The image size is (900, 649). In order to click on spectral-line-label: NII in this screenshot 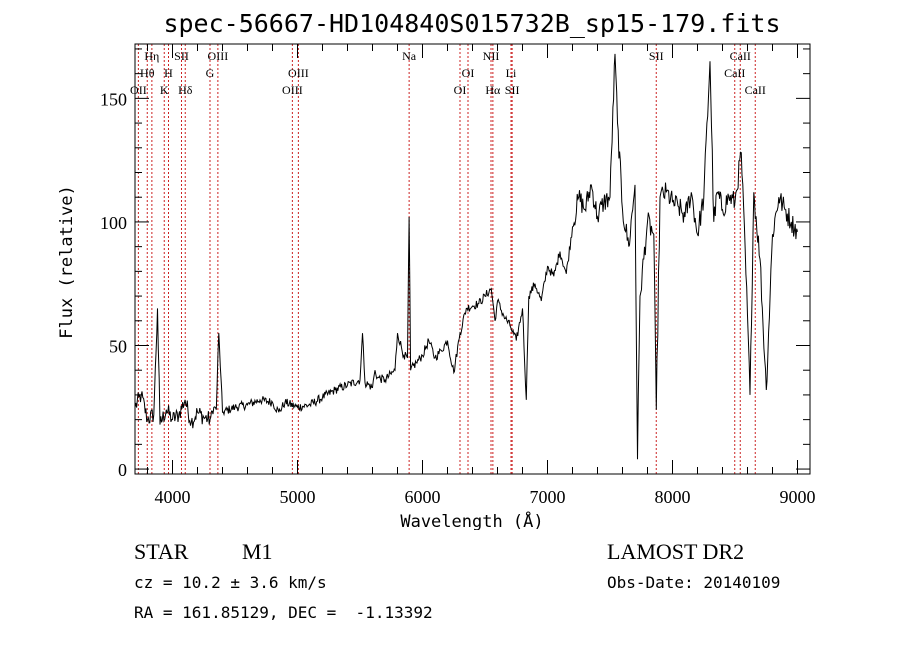, I will do `click(491, 56)`.